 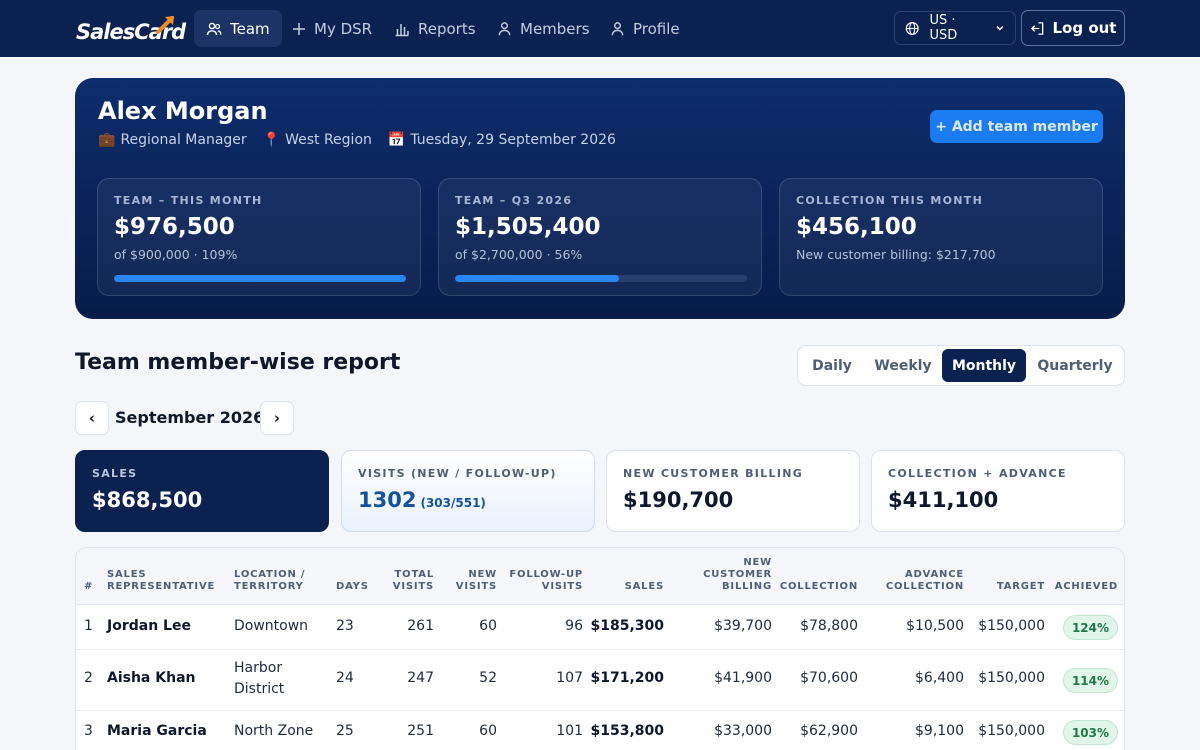 I want to click on nav-item-members: Members, so click(x=543, y=28).